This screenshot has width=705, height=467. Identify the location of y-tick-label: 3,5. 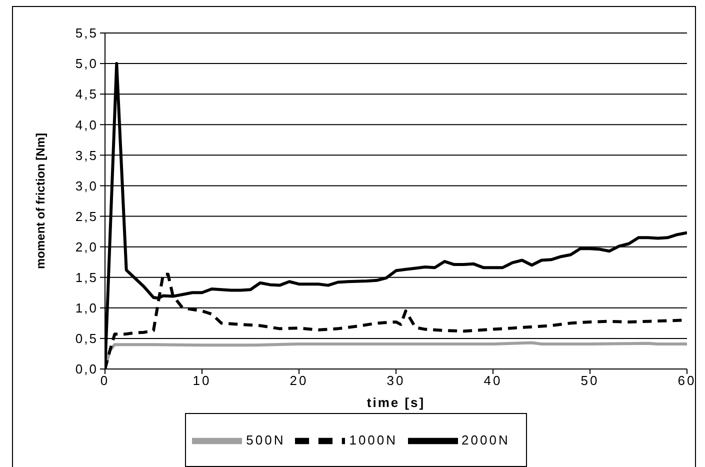
(86, 155).